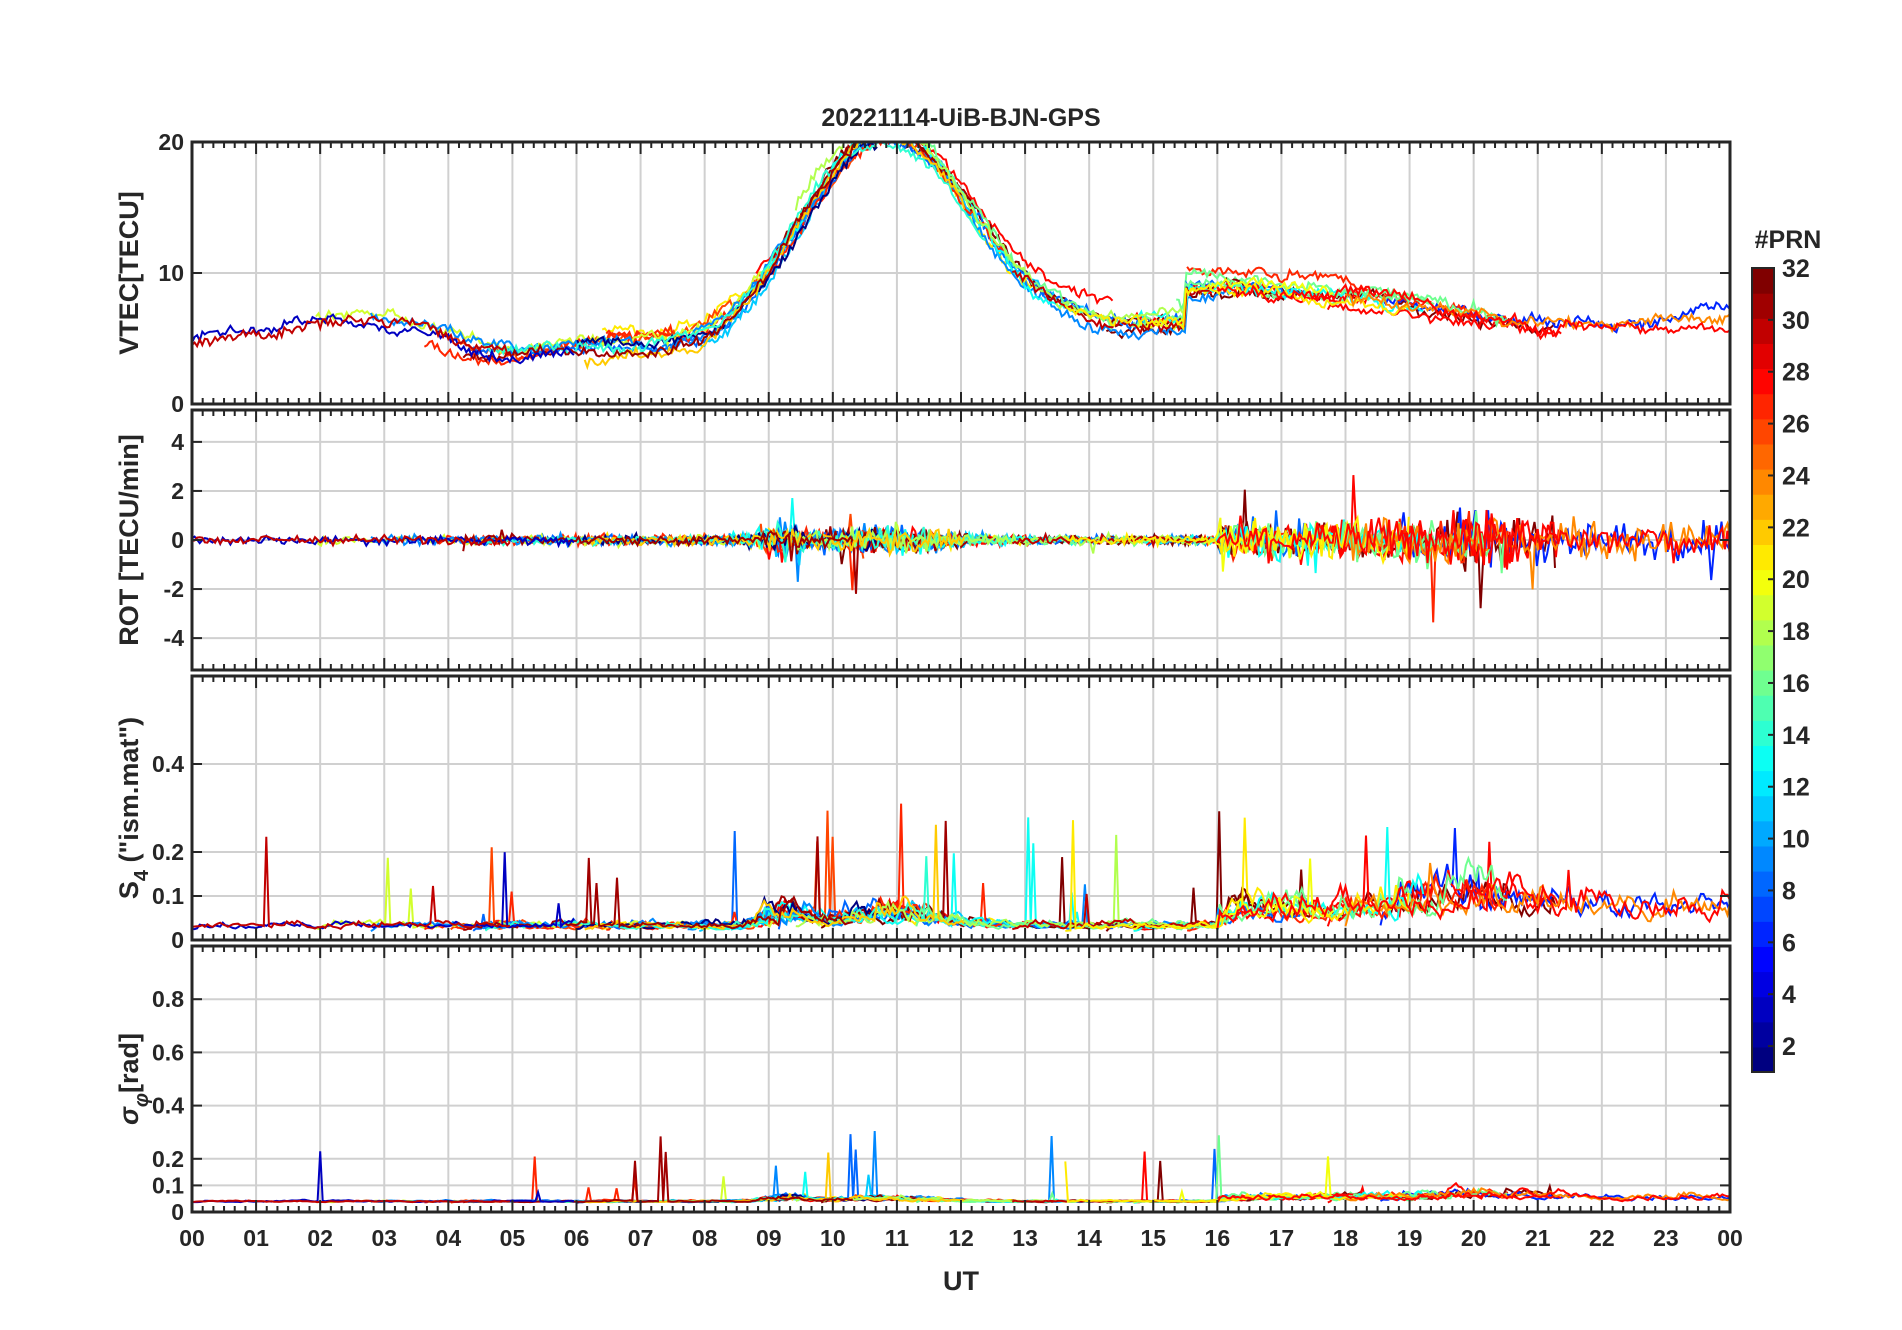 This screenshot has height=1330, width=1902. Describe the element at coordinates (961, 1281) in the screenshot. I see `x-axis-label: UT` at that location.